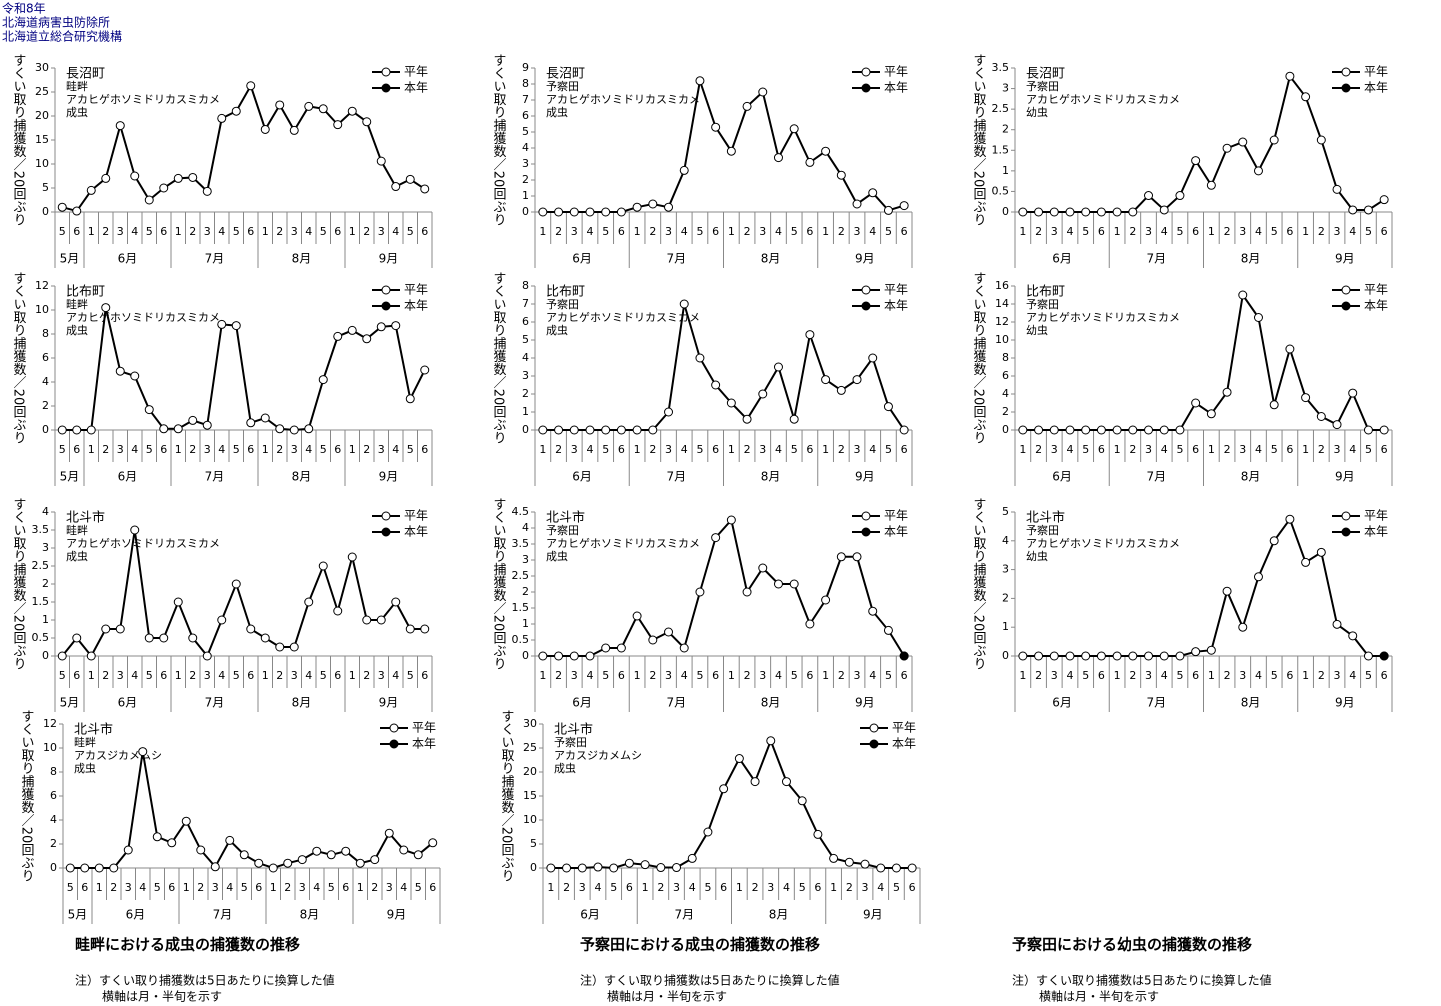 This screenshot has height=1006, width=1441. I want to click on chart-title: 北斗市, so click(1045, 518).